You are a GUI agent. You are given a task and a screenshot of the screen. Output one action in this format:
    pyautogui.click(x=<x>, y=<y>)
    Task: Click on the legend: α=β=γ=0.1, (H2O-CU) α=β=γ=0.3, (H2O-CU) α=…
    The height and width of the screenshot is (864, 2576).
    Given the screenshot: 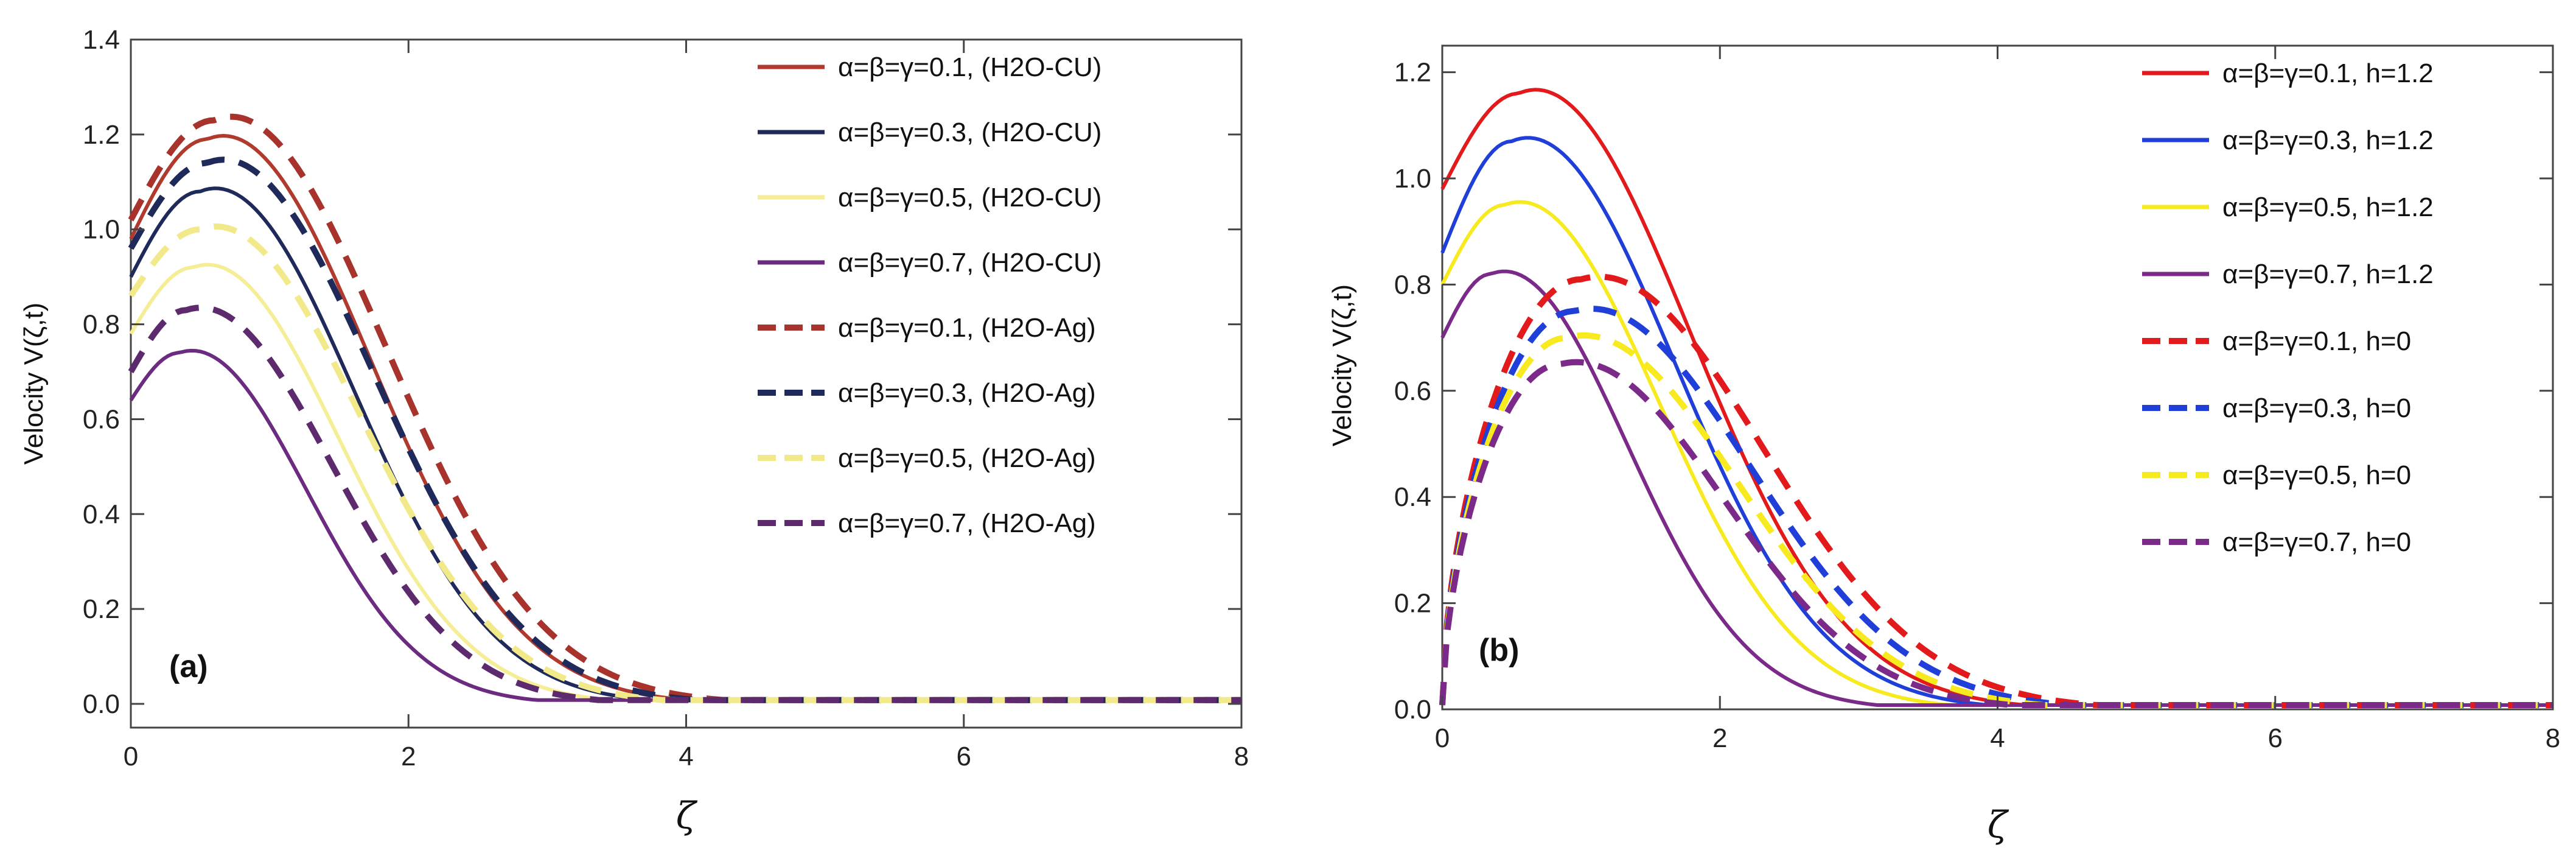 What is the action you would take?
    pyautogui.click(x=929, y=295)
    